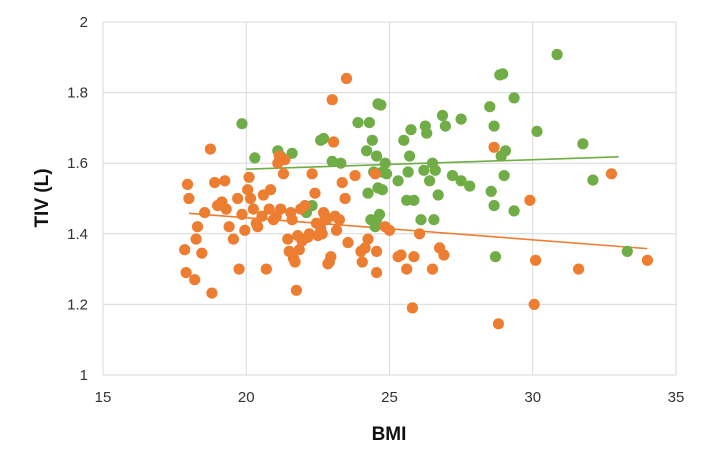  I want to click on x-axis-title: BMI, so click(389, 434).